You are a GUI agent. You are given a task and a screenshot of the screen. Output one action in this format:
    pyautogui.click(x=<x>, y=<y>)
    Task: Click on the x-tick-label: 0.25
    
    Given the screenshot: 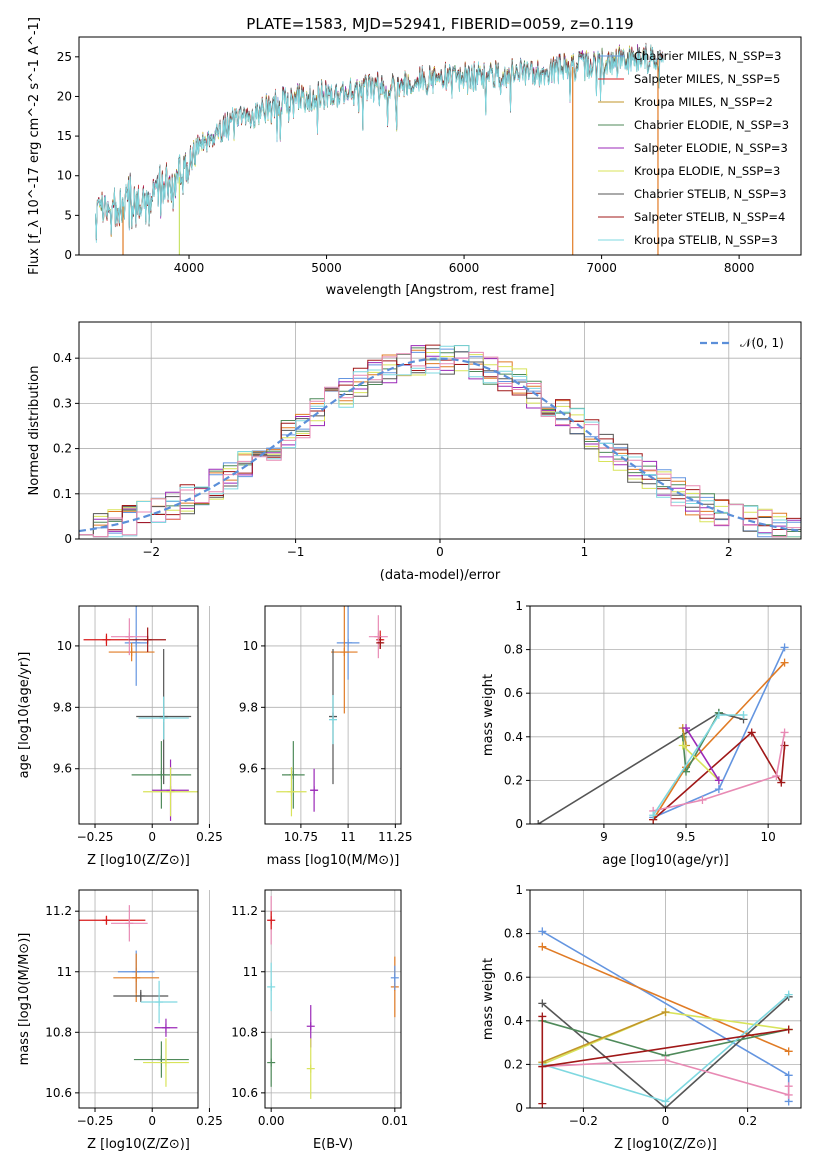 What is the action you would take?
    pyautogui.click(x=209, y=1121)
    